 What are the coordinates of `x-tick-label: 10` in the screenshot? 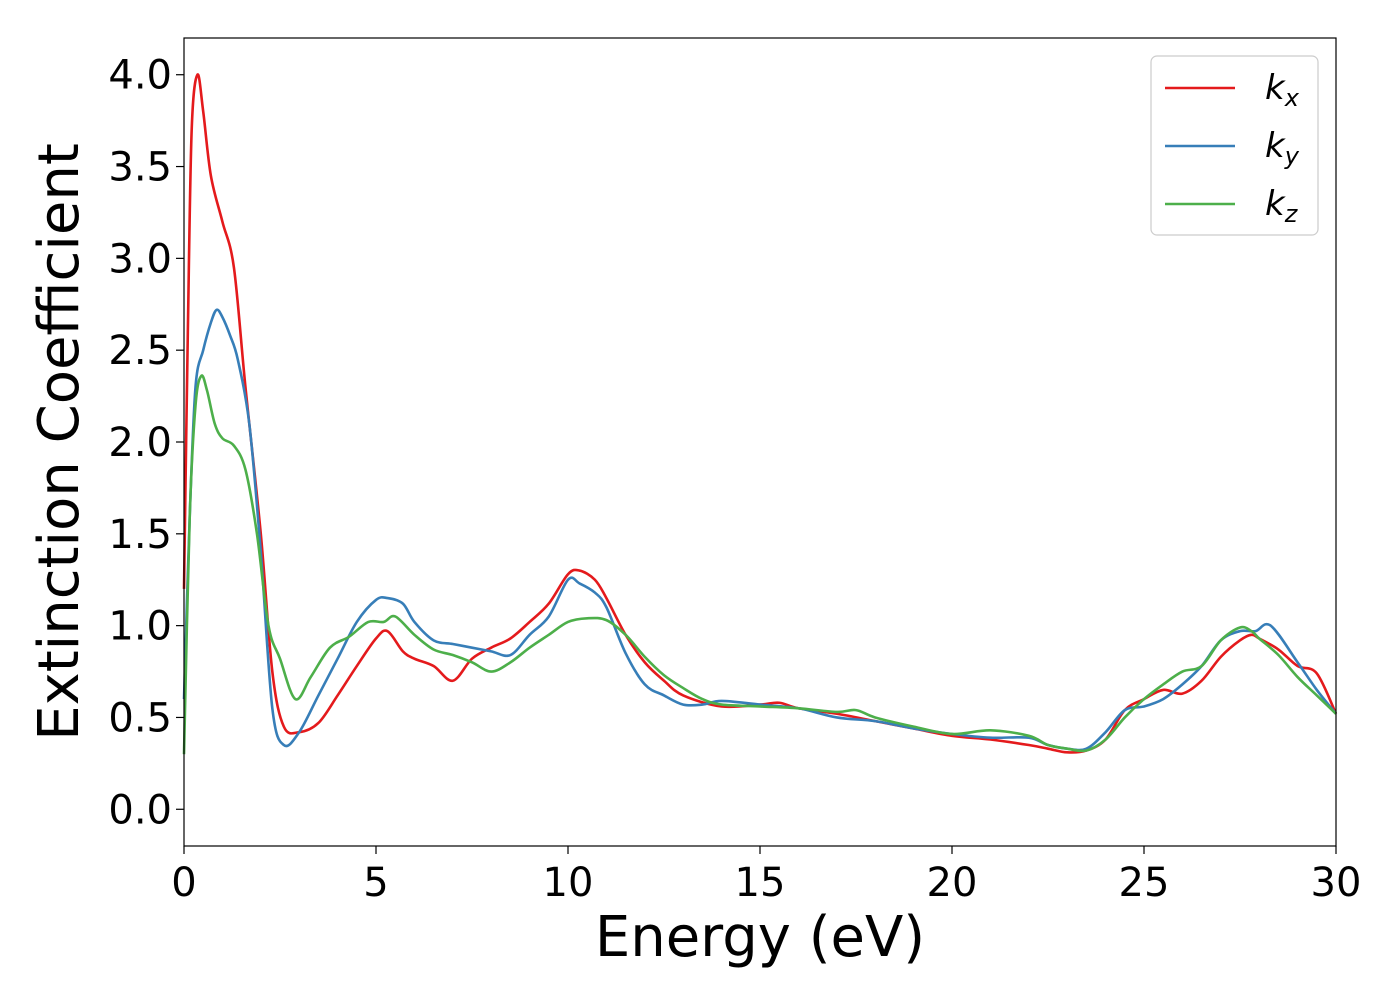 It's located at (568, 883).